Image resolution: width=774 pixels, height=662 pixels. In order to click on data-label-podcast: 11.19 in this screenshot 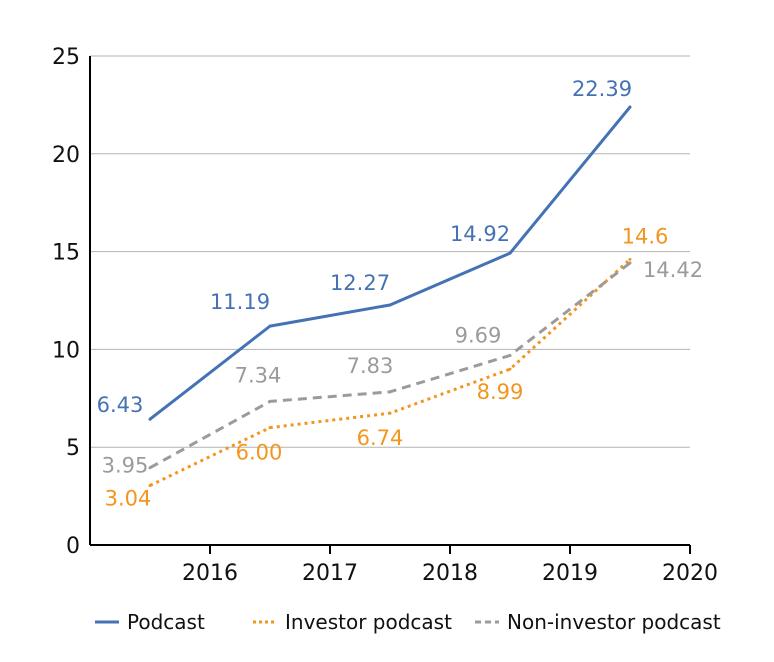, I will do `click(240, 302)`.